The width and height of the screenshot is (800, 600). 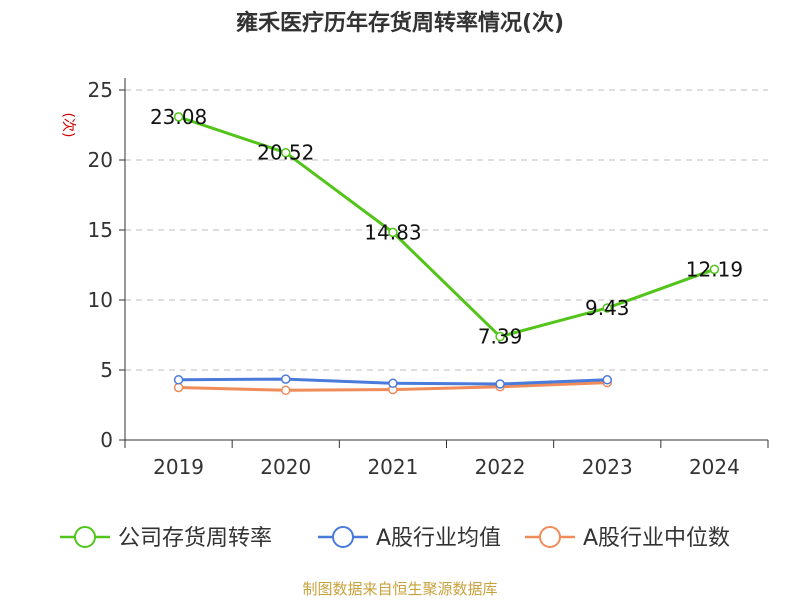 I want to click on legend: 公司存货周转率 A股行业均值 A股行业中位数, so click(x=395, y=538).